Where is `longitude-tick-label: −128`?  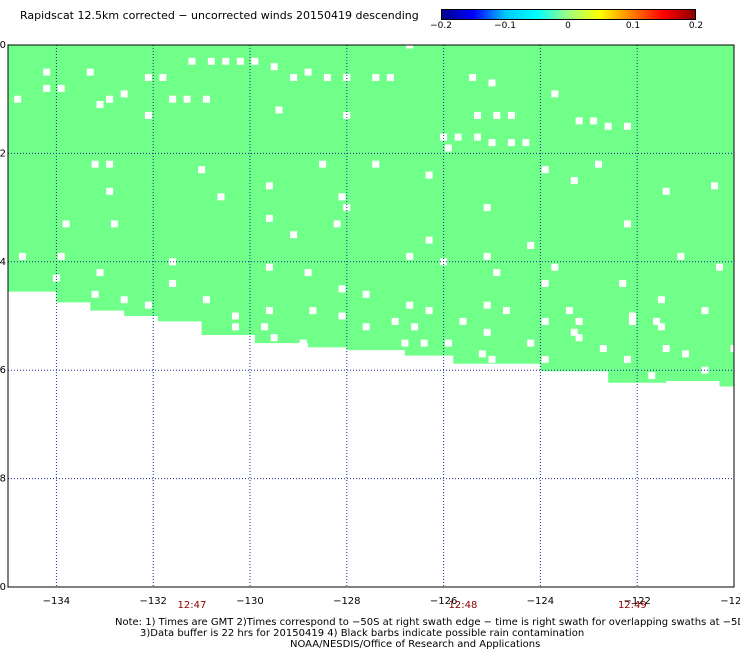
longitude-tick-label: −128 is located at coordinates (346, 601).